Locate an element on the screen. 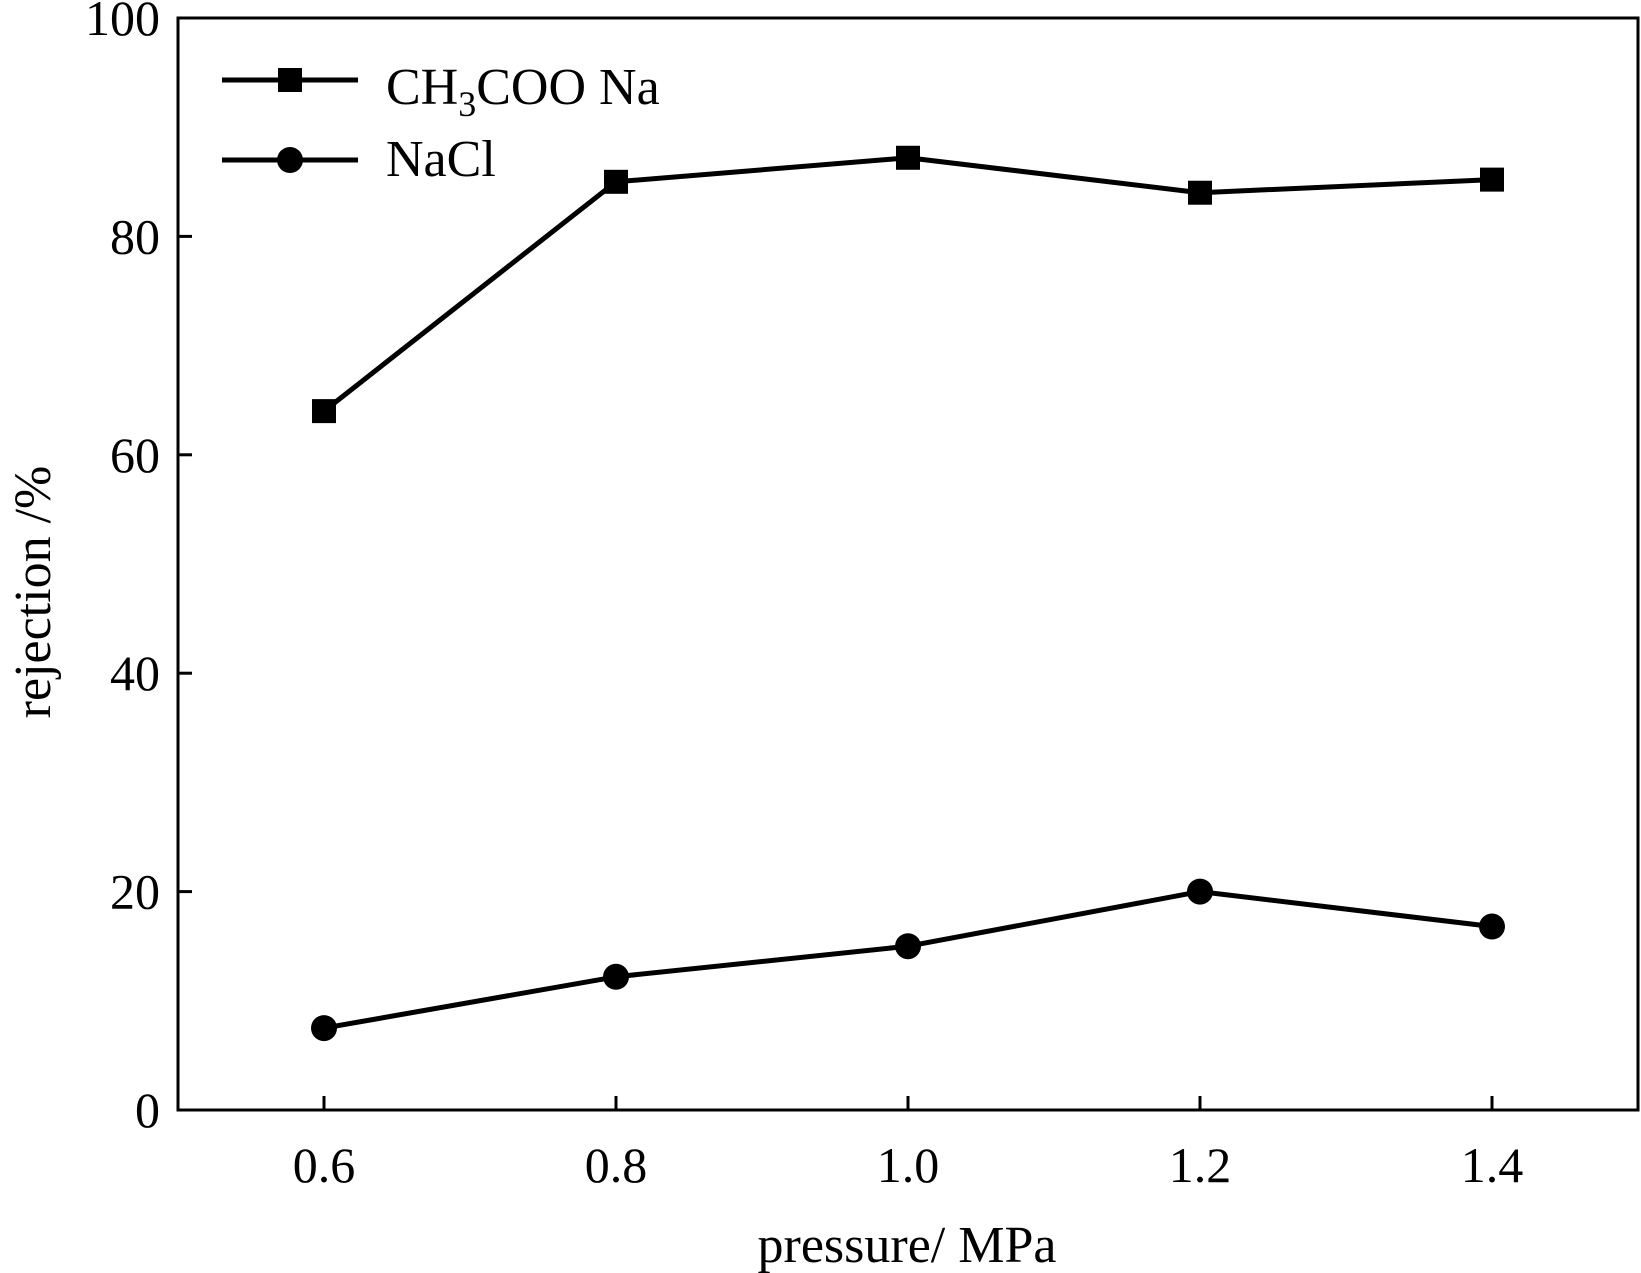 The image size is (1641, 1273). data-point-ch3coona-0.8 is located at coordinates (616, 181).